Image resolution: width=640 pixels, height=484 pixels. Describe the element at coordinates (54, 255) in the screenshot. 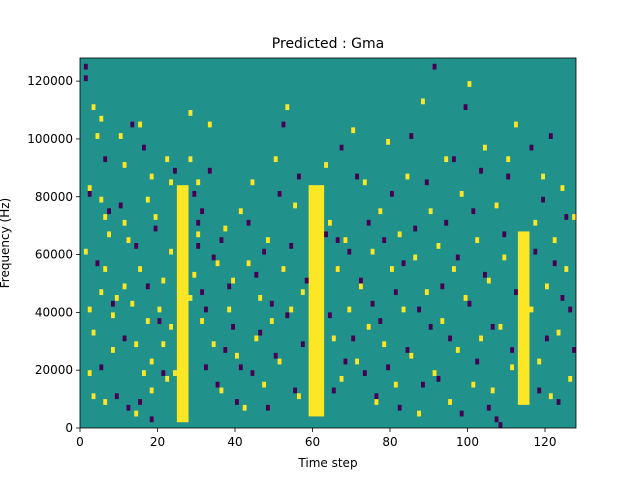

I see `y-tick-label: 60000` at that location.